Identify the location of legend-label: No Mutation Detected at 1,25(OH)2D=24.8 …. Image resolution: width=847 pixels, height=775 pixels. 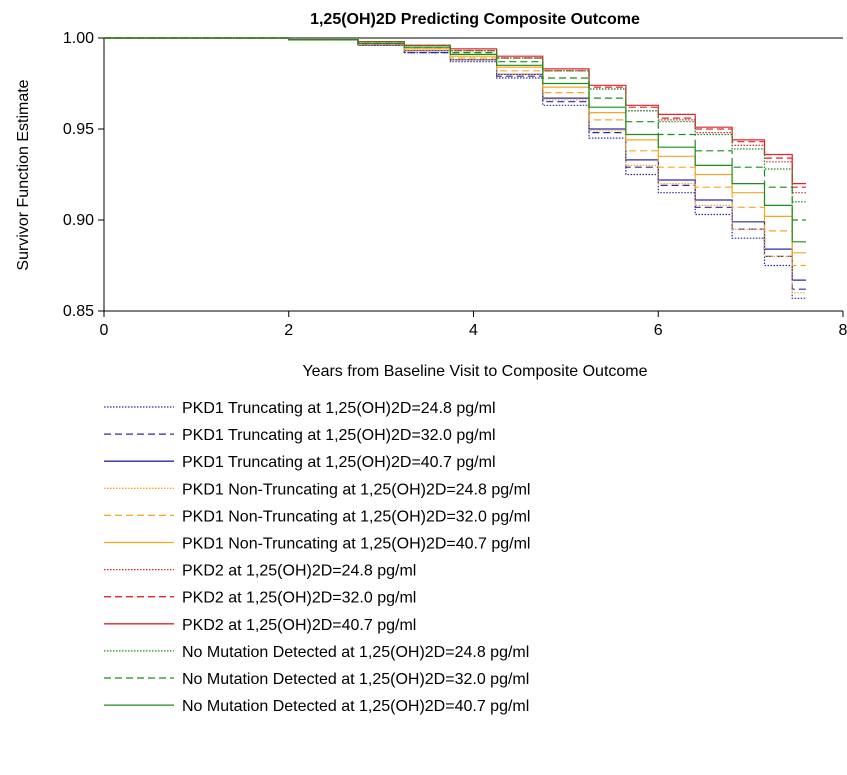
(355, 652).